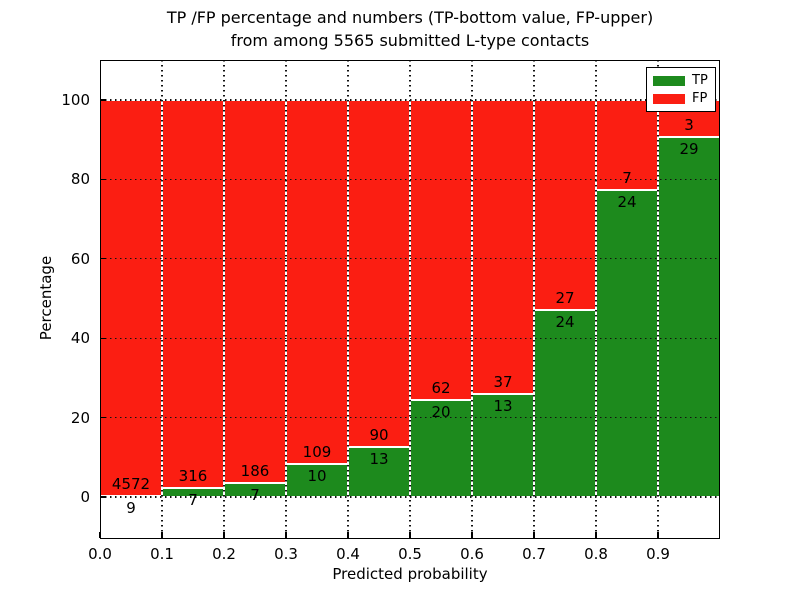 The height and width of the screenshot is (600, 800). What do you see at coordinates (379, 434) in the screenshot?
I see `fp-count-label: 90` at bounding box center [379, 434].